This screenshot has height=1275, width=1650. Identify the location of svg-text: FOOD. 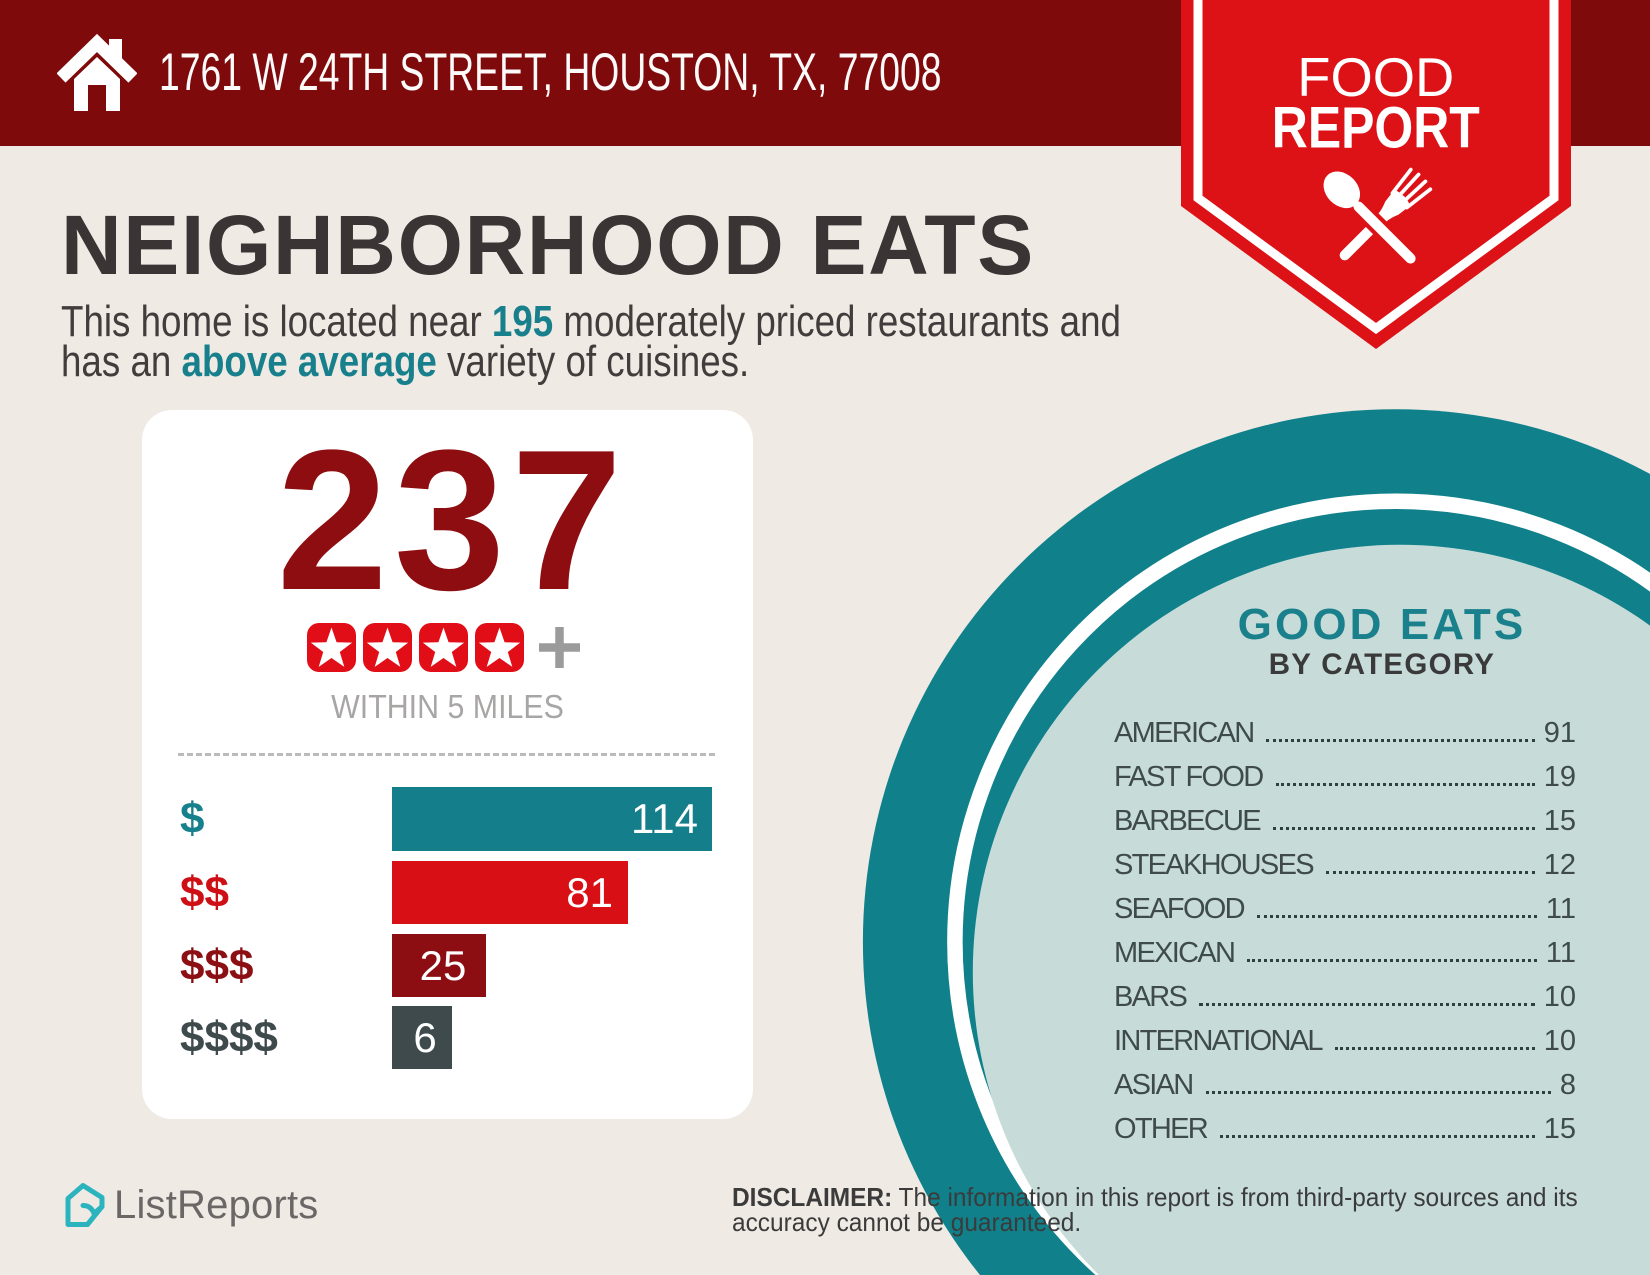
(1375, 77).